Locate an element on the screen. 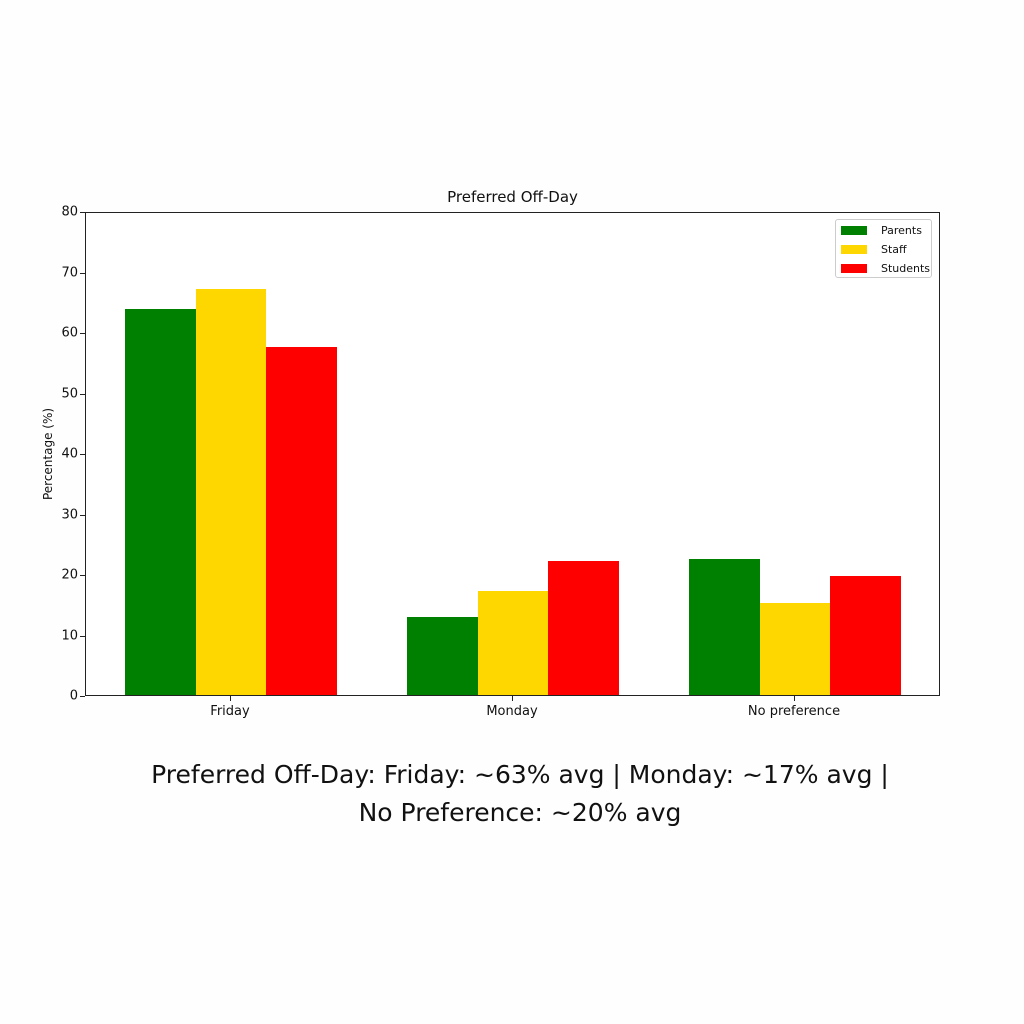 The height and width of the screenshot is (1024, 1024). x-tick-label: No preference is located at coordinates (794, 711).